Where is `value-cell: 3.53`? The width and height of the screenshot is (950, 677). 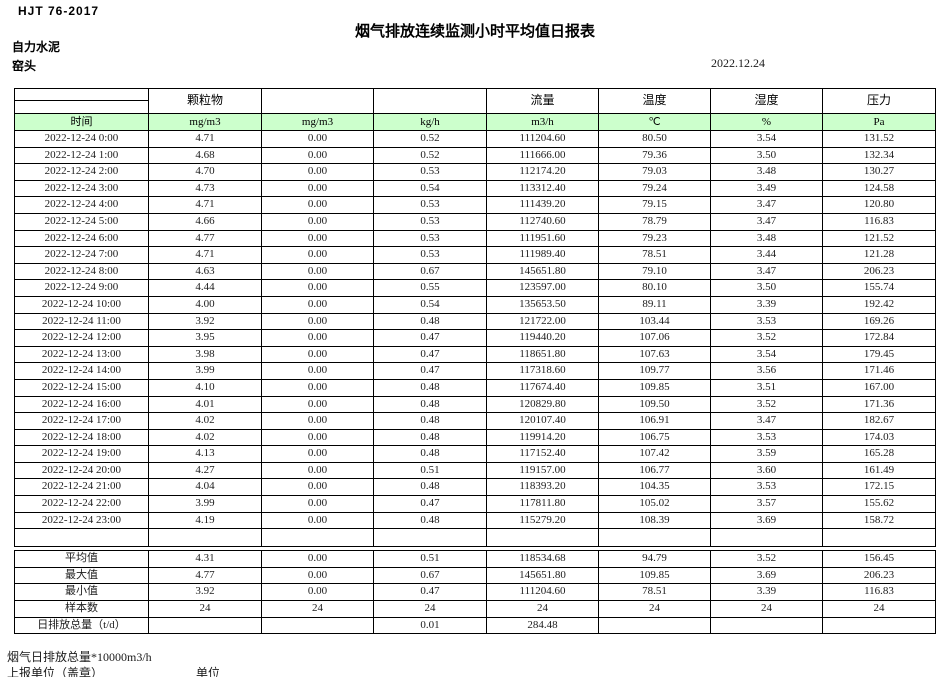 value-cell: 3.53 is located at coordinates (766, 487).